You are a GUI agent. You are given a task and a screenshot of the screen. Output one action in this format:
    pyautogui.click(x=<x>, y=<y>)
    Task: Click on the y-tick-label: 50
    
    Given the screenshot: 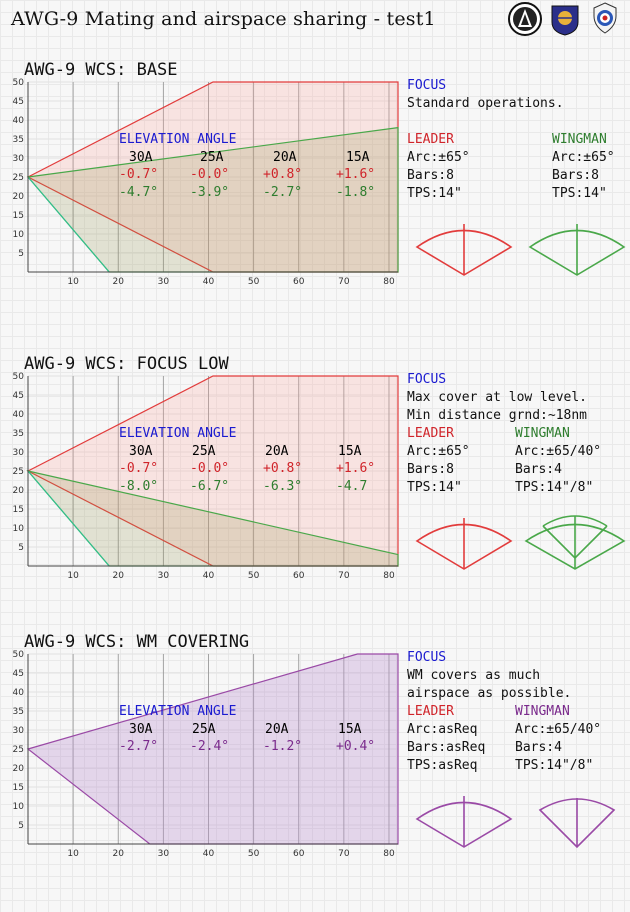 What is the action you would take?
    pyautogui.click(x=19, y=83)
    